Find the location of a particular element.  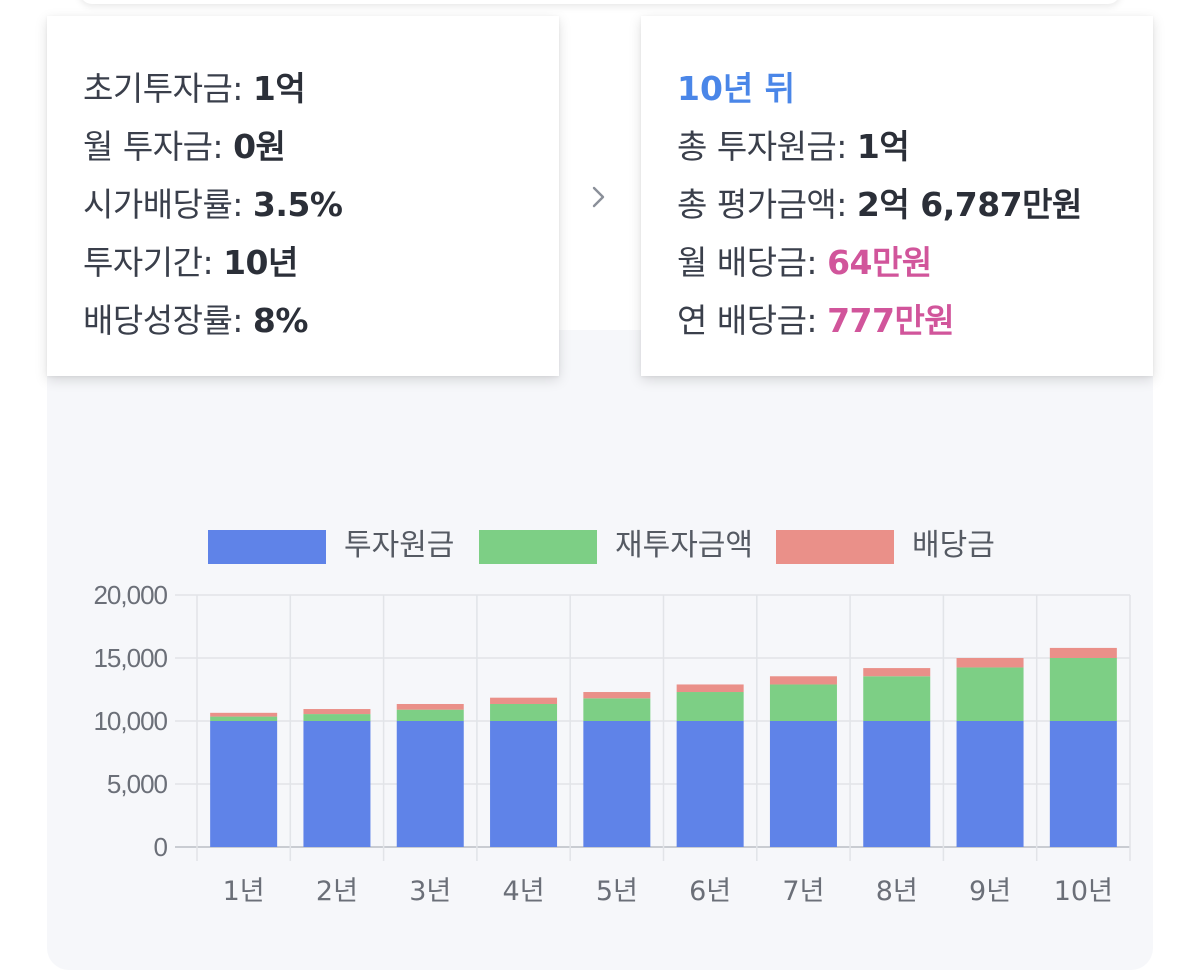

x-tick-label: 8년 is located at coordinates (897, 891).